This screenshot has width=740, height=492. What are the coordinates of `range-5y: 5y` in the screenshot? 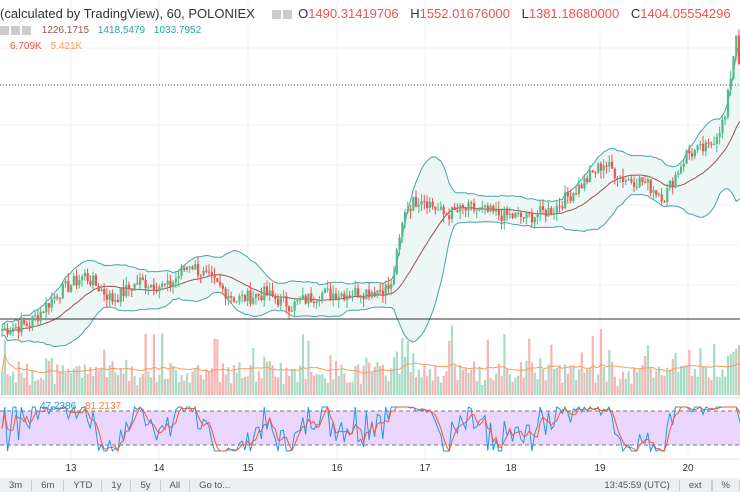 It's located at (146, 485).